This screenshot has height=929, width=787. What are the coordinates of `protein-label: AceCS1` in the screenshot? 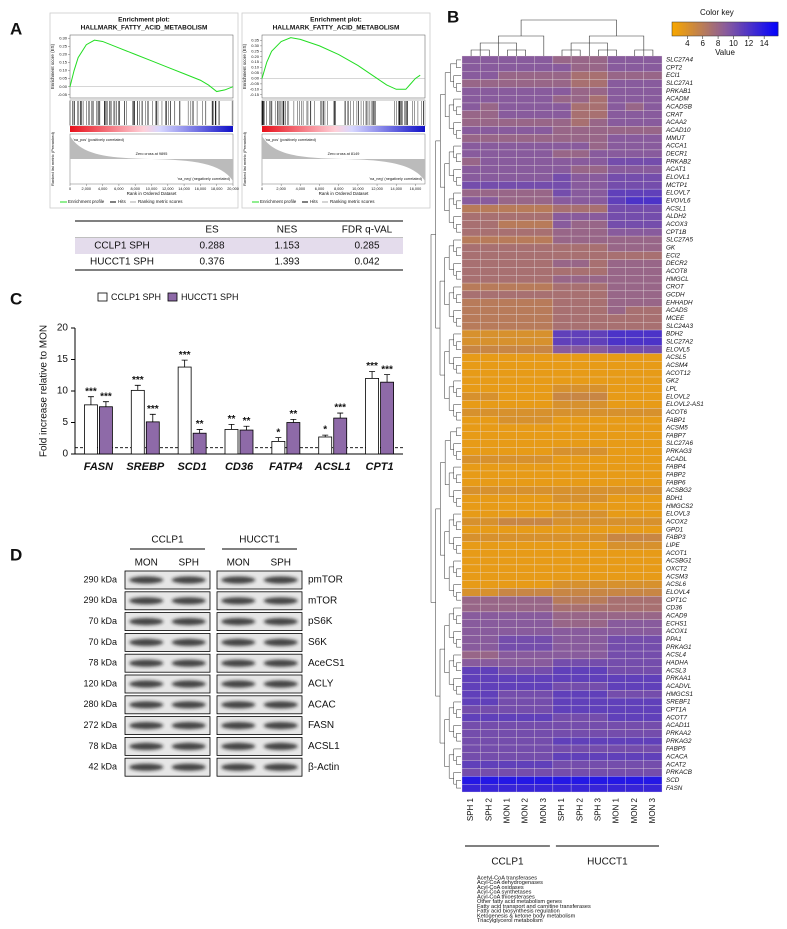 It's located at (326, 663).